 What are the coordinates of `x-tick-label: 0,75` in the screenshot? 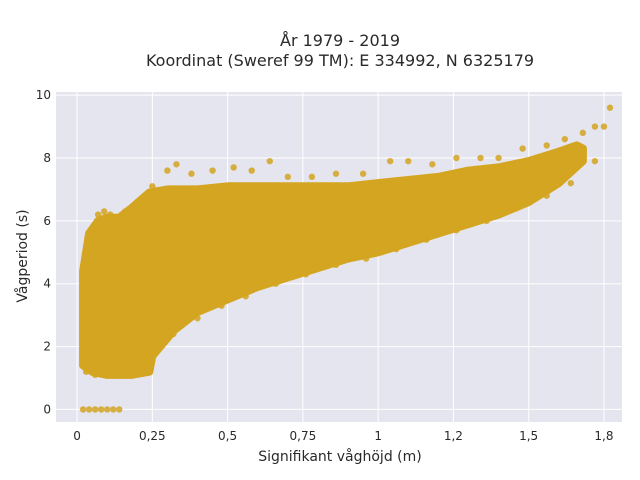 It's located at (303, 436).